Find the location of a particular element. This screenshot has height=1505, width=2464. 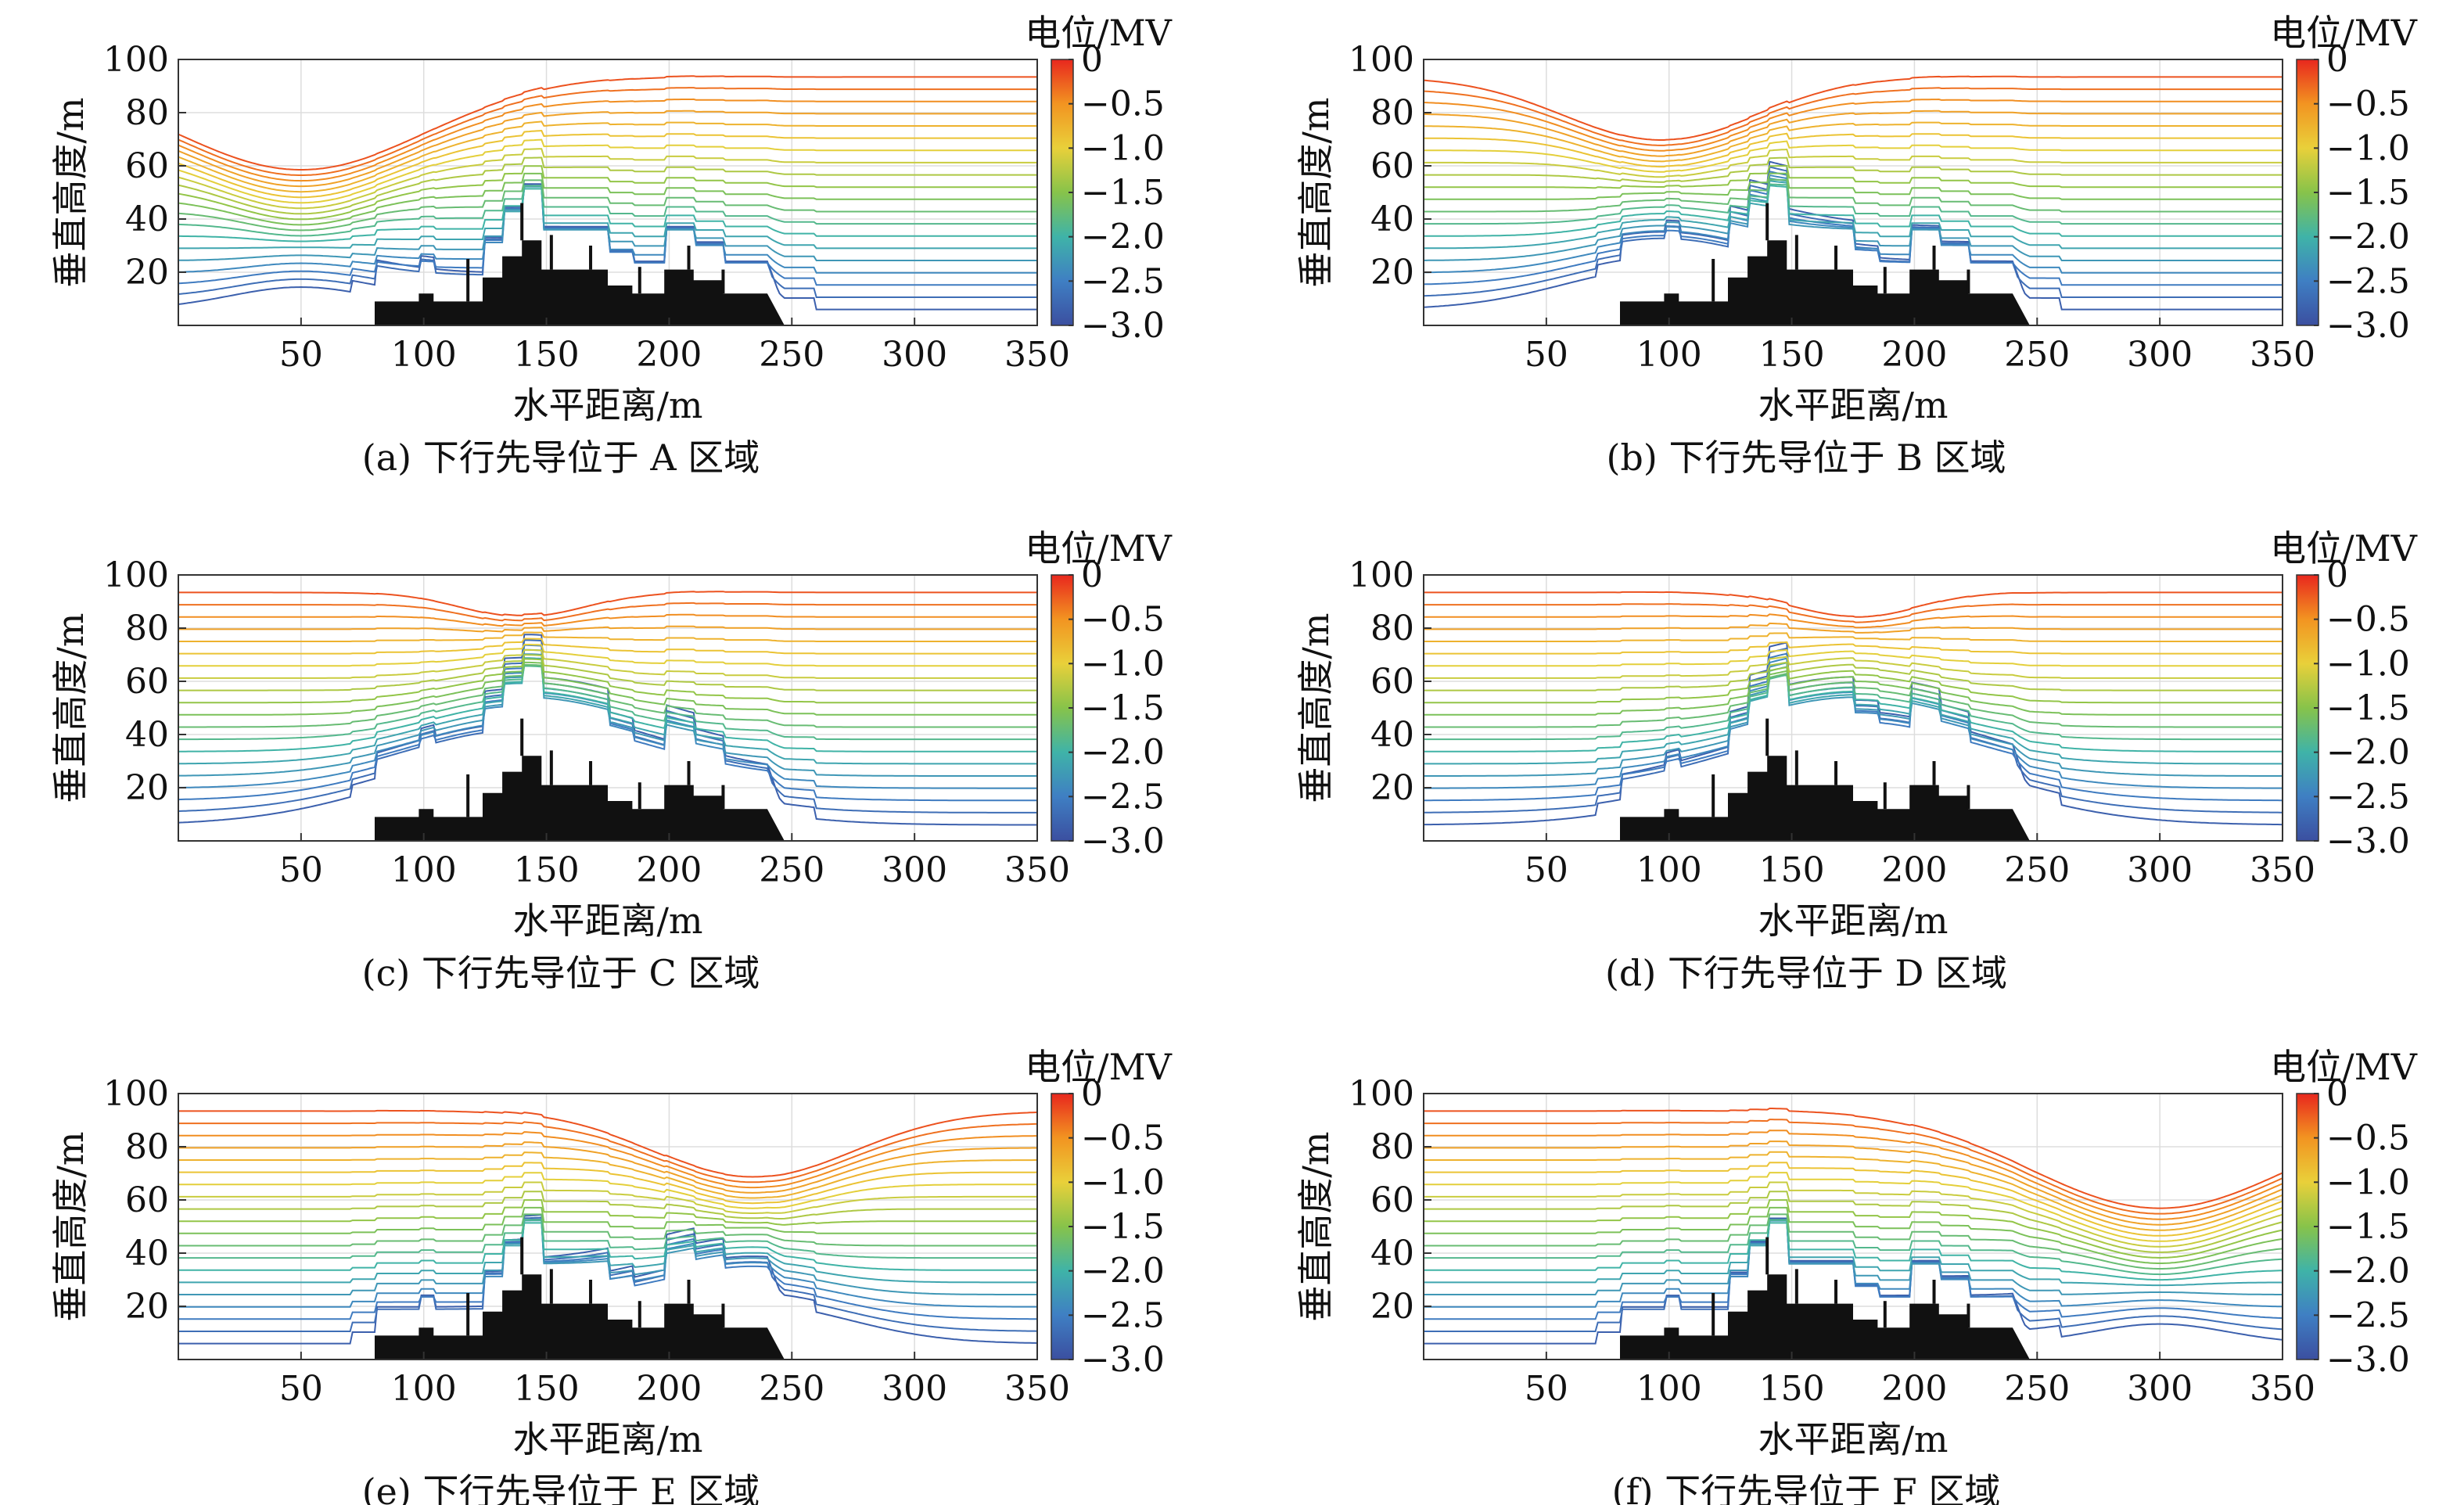

ship-hull is located at coordinates (571, 283).